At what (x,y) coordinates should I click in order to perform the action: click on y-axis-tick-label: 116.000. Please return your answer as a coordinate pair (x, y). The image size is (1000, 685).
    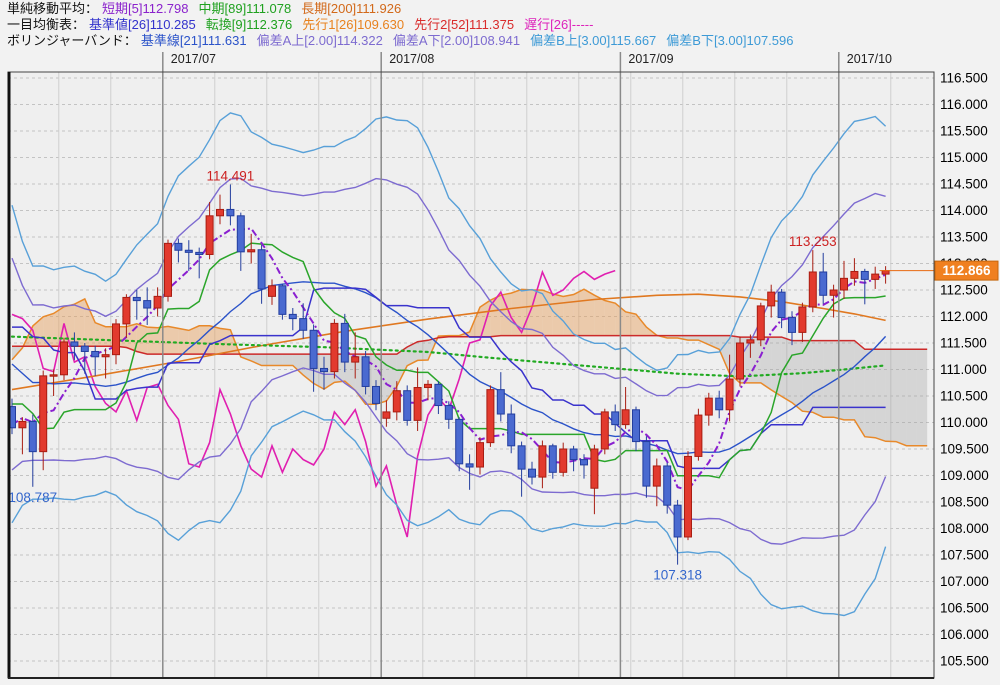
    Looking at the image, I should click on (964, 104).